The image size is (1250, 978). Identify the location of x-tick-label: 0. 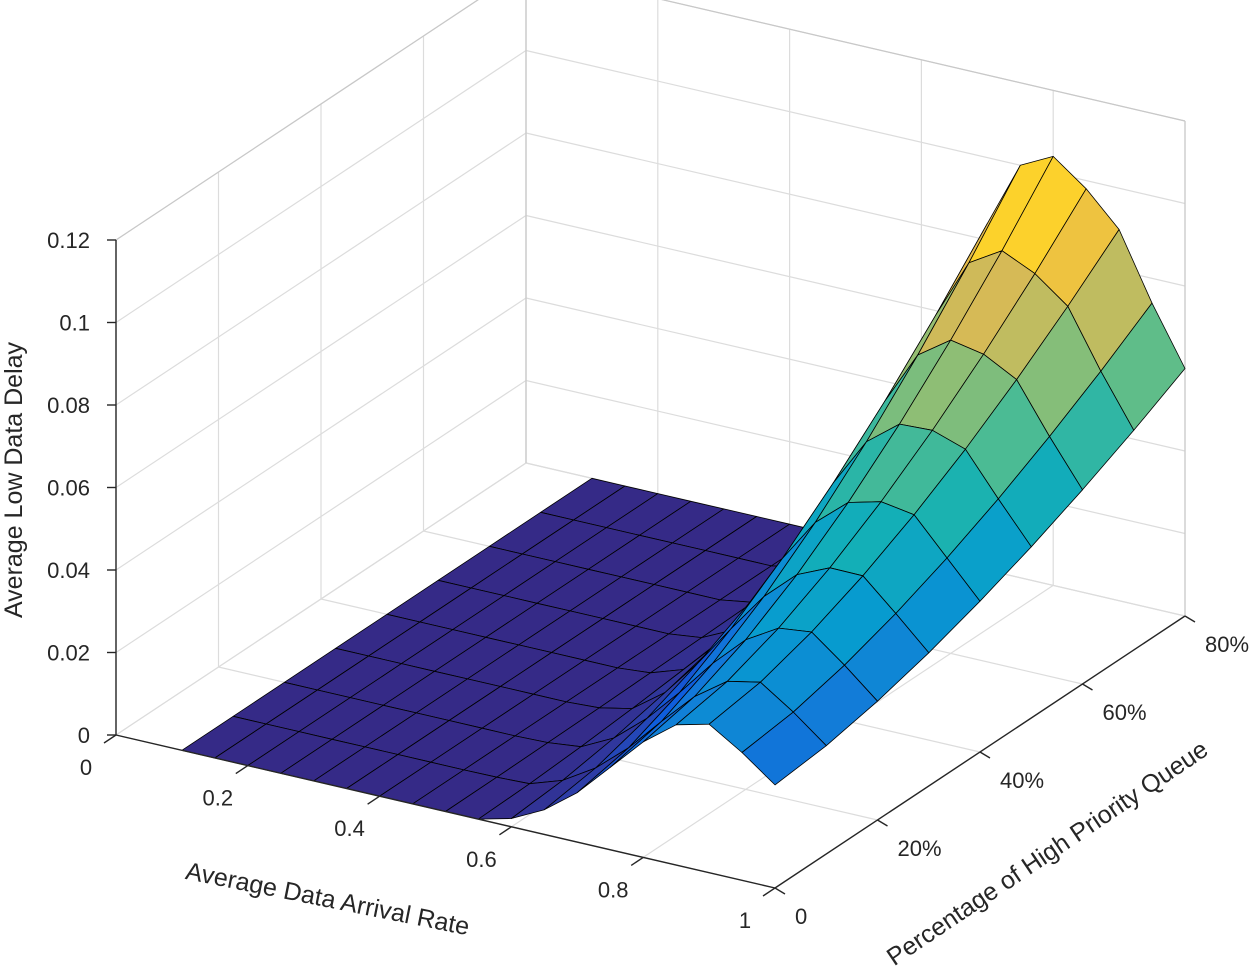
(86, 767).